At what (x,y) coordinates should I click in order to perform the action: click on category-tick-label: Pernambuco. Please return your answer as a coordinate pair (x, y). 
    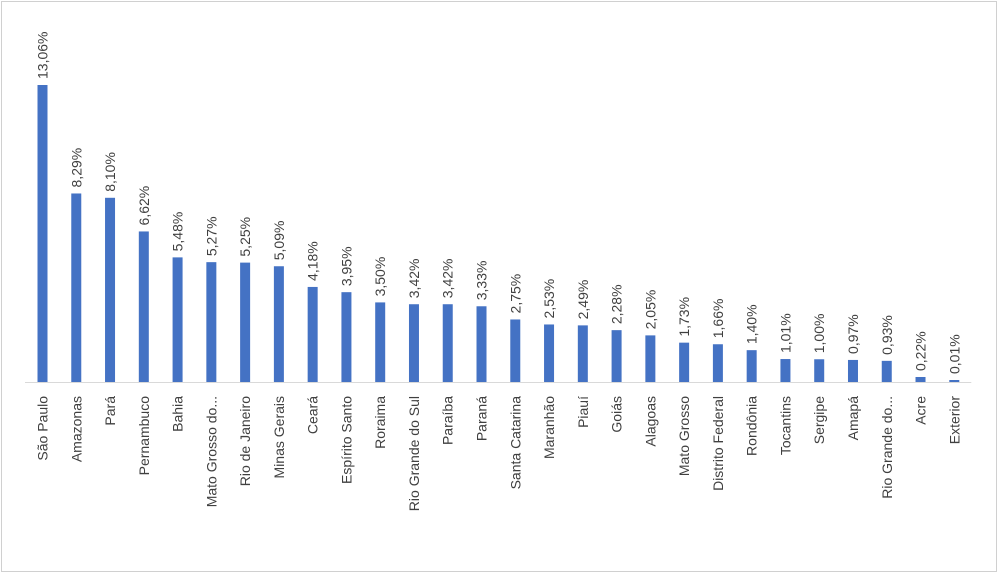
    Looking at the image, I should click on (144, 436).